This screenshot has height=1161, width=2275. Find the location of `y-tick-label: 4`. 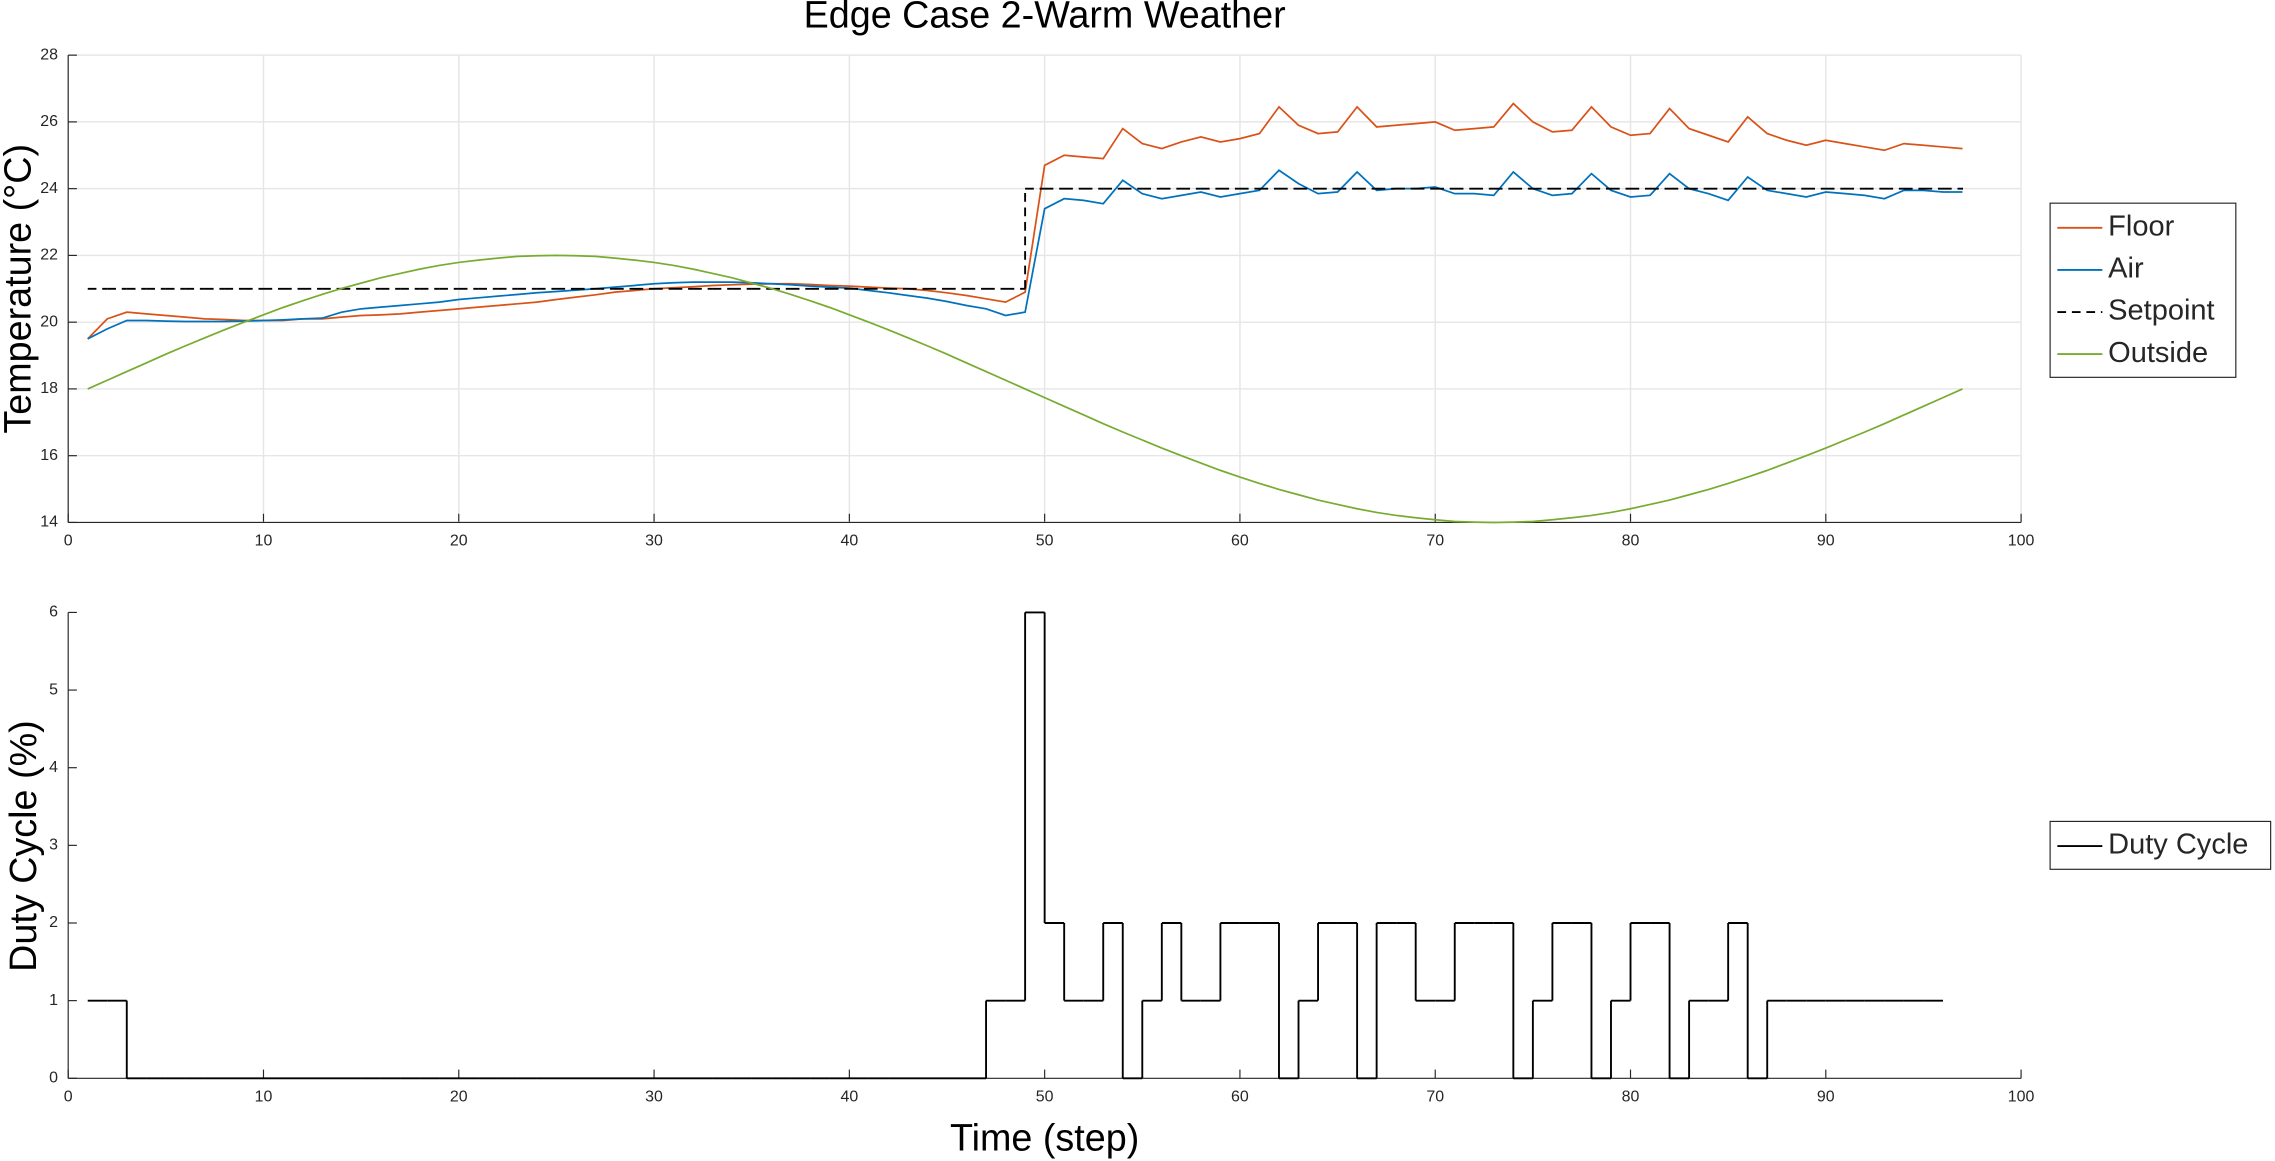

y-tick-label: 4 is located at coordinates (53, 767).